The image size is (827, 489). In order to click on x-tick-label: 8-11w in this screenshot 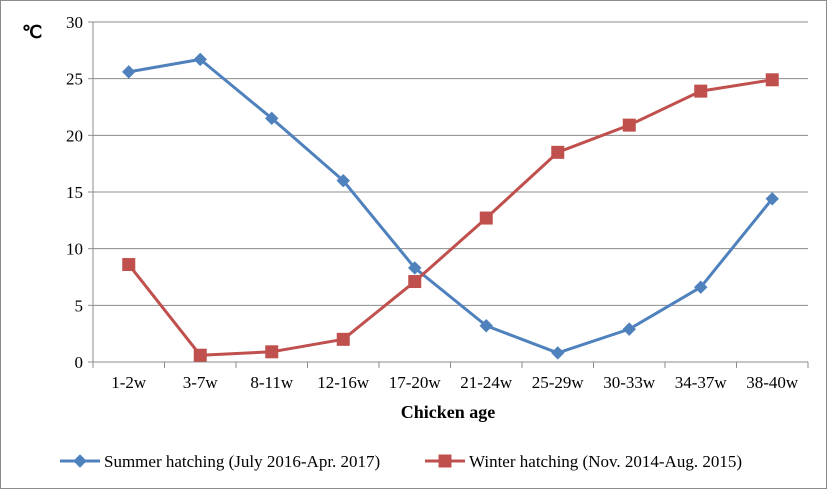, I will do `click(272, 382)`.